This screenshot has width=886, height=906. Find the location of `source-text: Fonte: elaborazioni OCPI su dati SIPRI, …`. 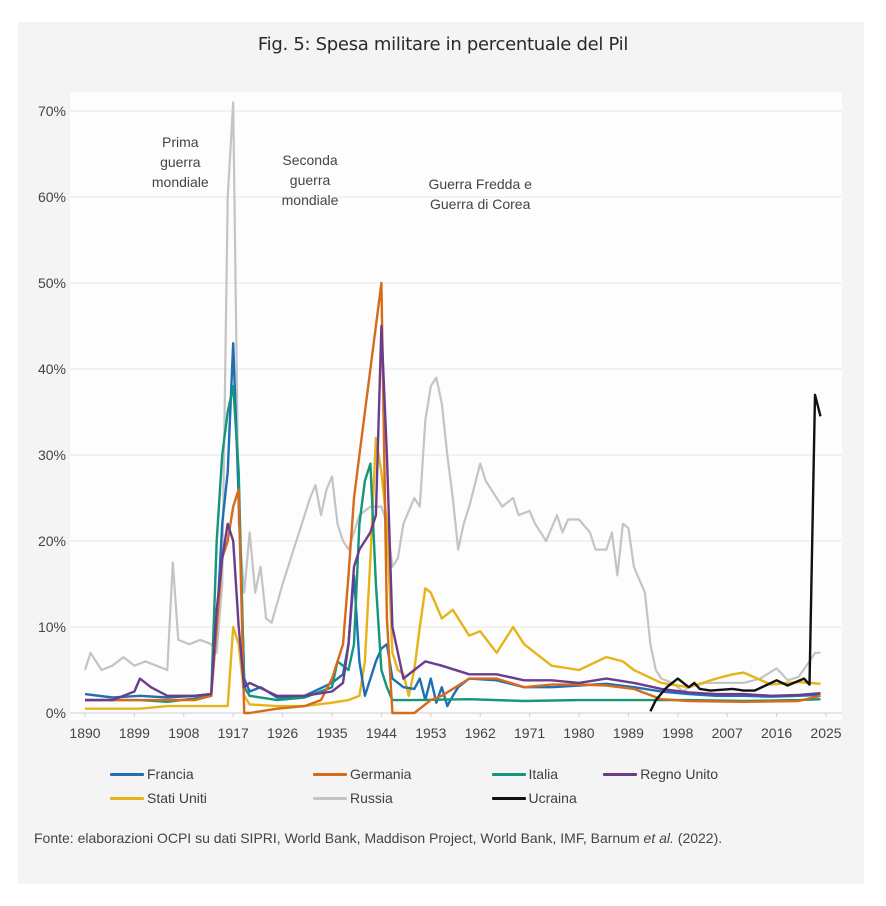

source-text: Fonte: elaborazioni OCPI su dati SIPRI, … is located at coordinates (339, 838).